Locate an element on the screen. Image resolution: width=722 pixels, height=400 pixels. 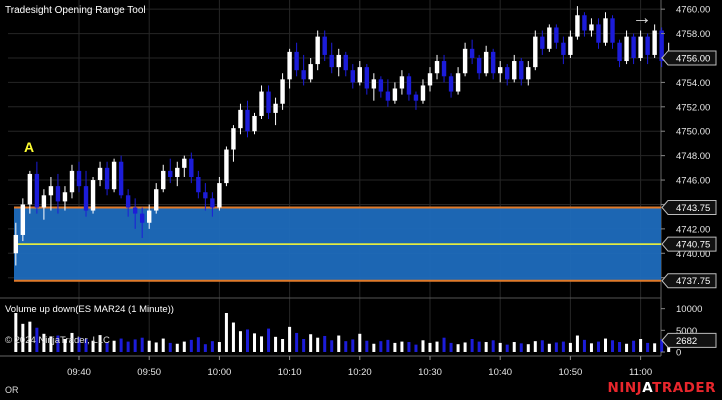
time-tick-label: 09:40 is located at coordinates (79, 372).